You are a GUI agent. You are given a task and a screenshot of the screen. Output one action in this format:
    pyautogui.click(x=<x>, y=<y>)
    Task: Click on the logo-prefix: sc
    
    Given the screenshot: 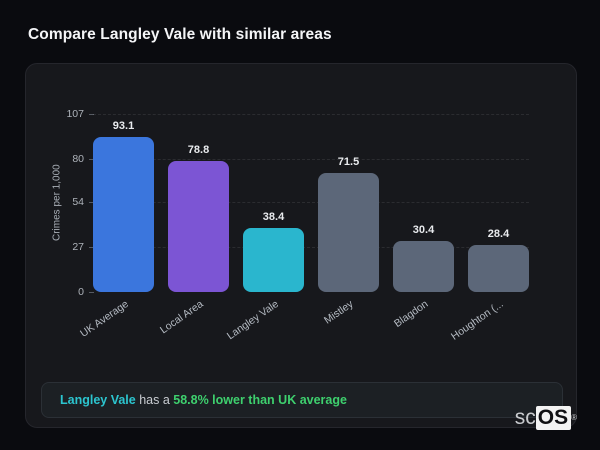 What is the action you would take?
    pyautogui.click(x=525, y=417)
    